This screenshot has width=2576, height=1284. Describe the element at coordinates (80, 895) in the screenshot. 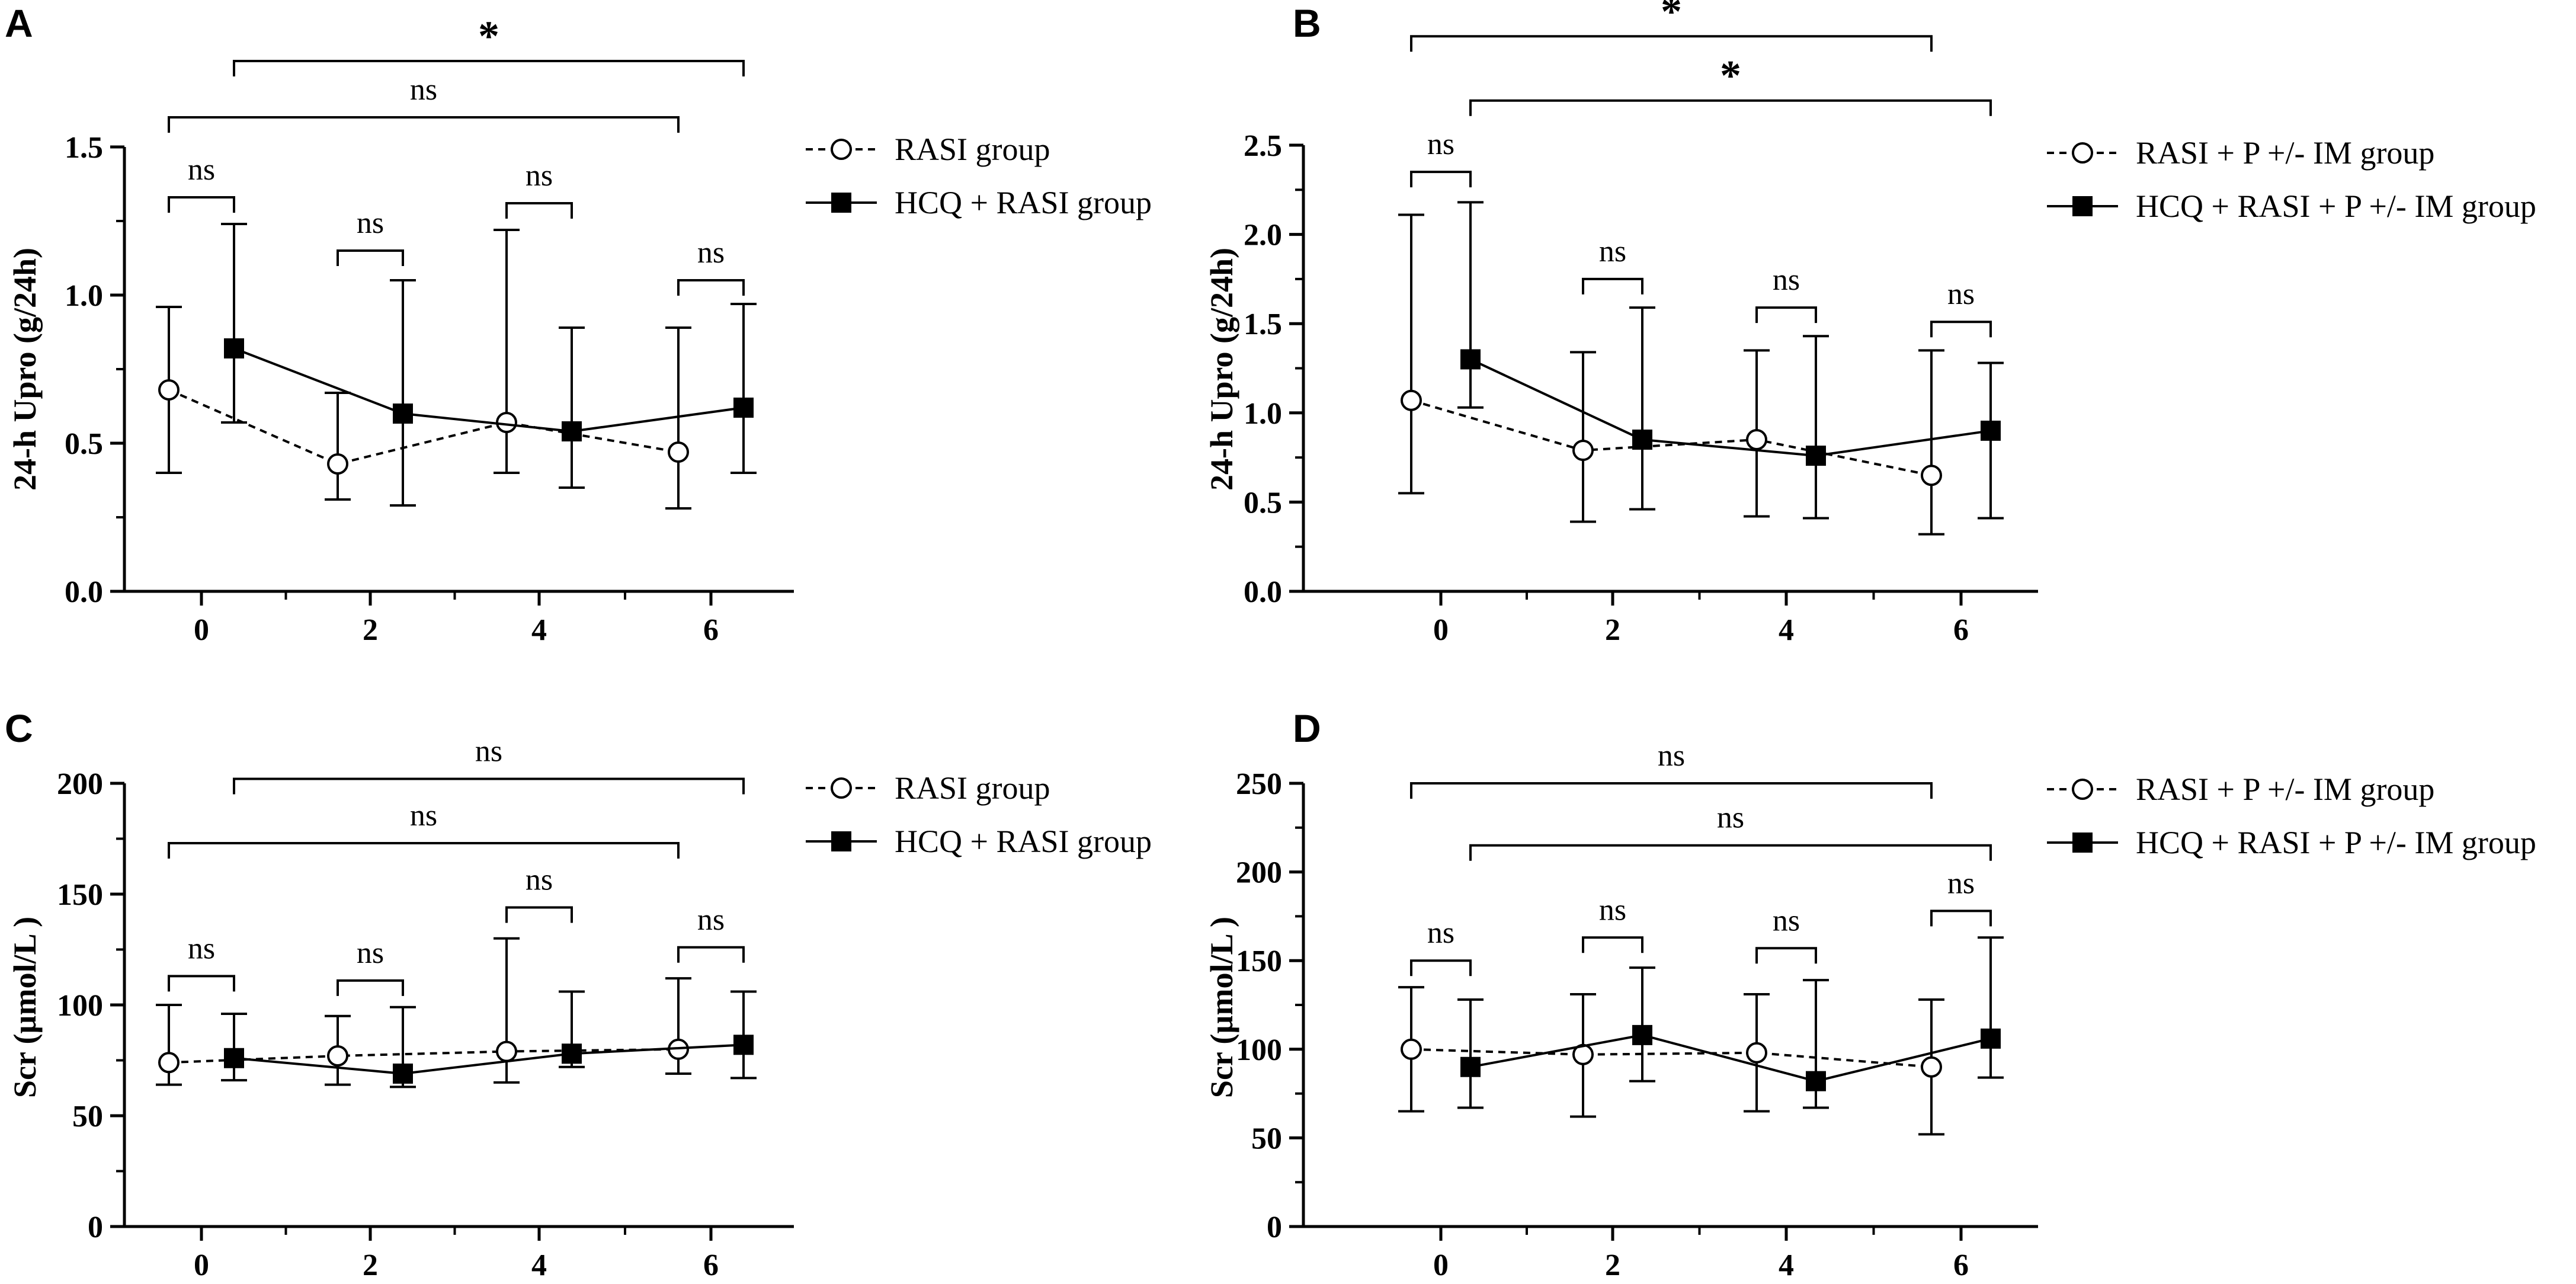

I see `y-tick-label: 150` at that location.